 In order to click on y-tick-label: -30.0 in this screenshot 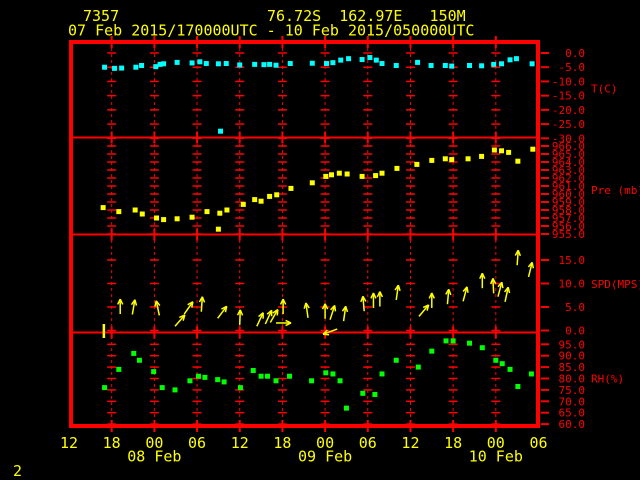, I will do `click(568, 138)`.